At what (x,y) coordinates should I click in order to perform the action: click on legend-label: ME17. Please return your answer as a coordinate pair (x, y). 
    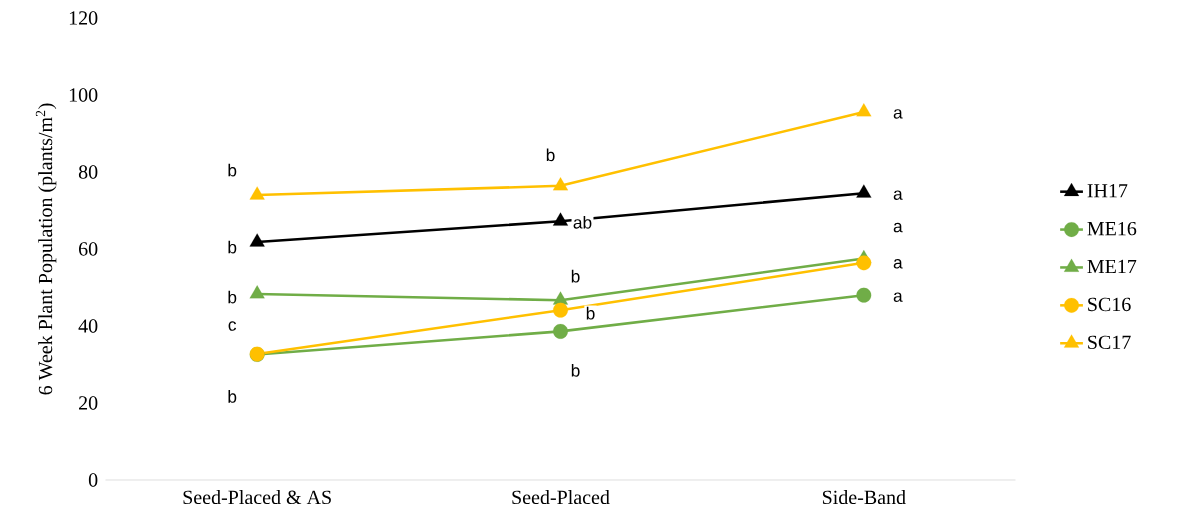
    Looking at the image, I should click on (1112, 266).